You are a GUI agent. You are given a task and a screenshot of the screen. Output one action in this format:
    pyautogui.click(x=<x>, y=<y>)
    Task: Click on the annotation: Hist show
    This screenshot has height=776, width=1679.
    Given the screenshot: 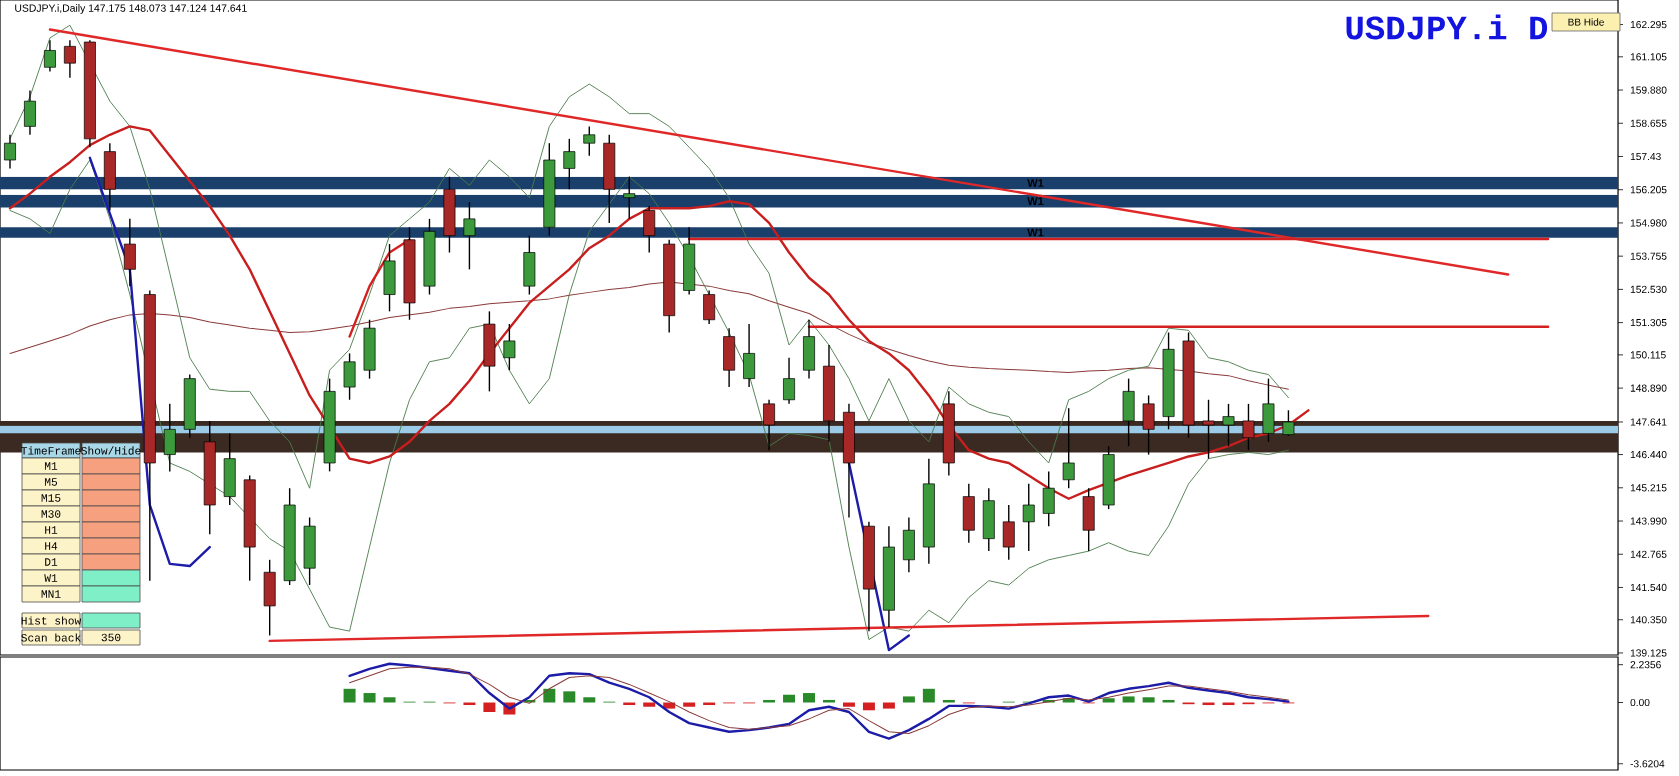 What is the action you would take?
    pyautogui.click(x=51, y=620)
    